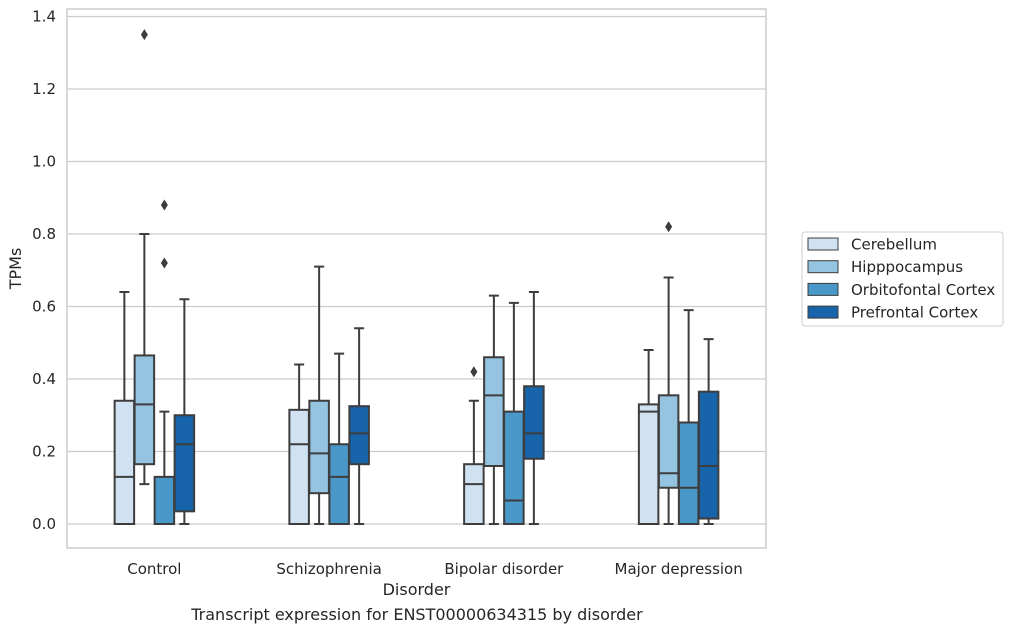 The width and height of the screenshot is (1014, 634). I want to click on y-tick-label: 0.0, so click(44, 524).